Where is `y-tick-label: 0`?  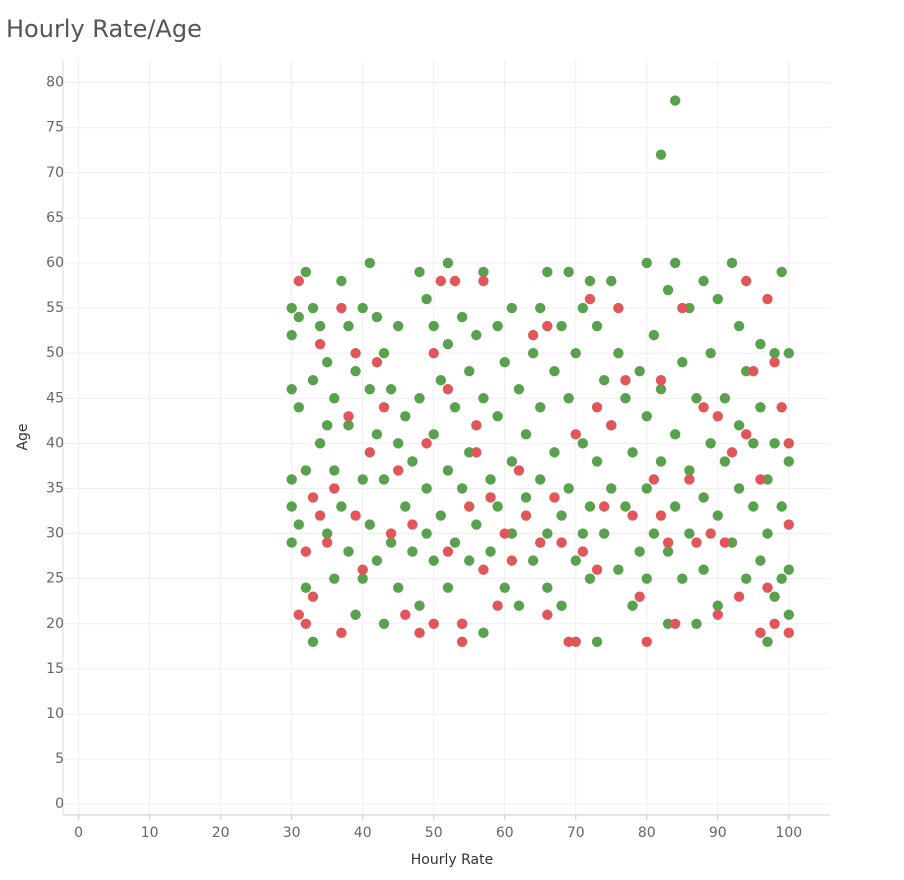 y-tick-label: 0 is located at coordinates (59, 804).